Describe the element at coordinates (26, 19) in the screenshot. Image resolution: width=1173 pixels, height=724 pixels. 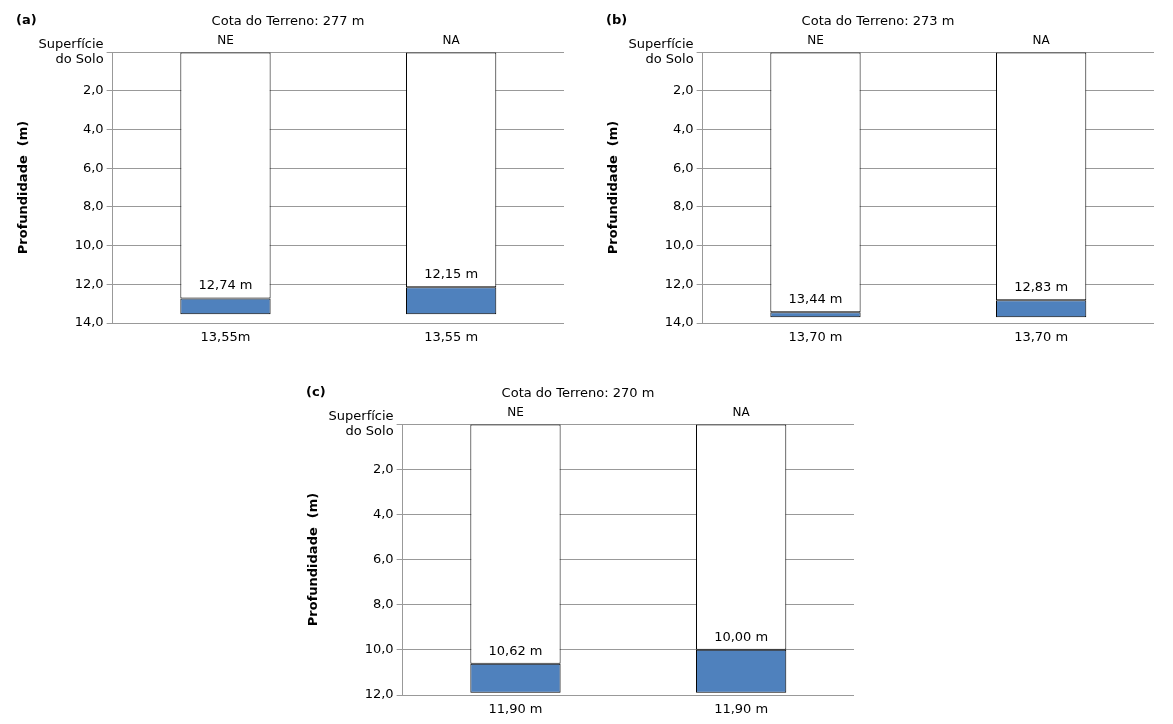
I see `text: (a)` at that location.